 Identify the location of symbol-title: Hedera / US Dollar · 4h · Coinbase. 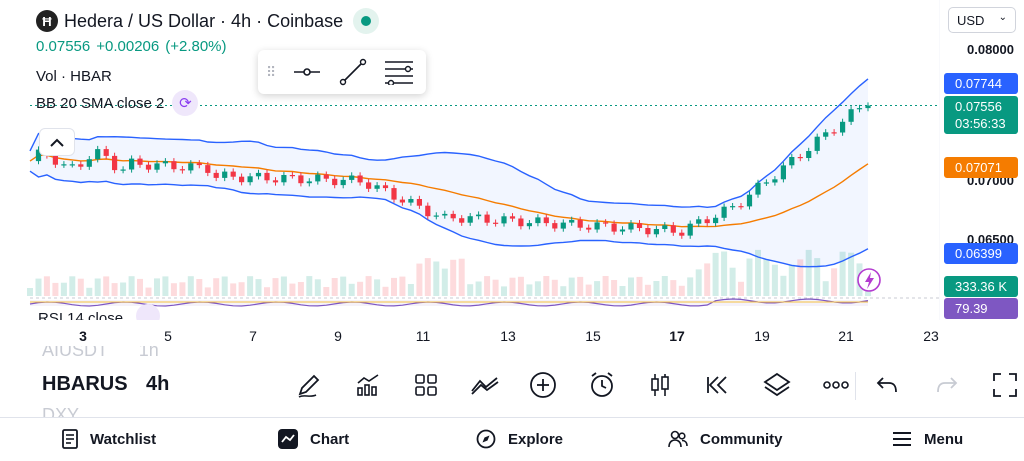
(204, 20).